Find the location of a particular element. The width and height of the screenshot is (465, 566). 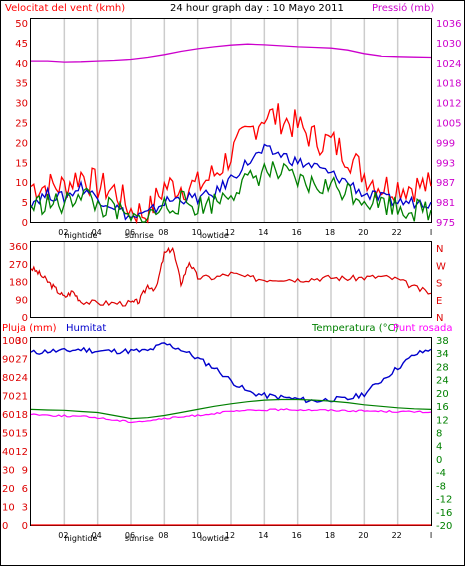

temp-y-tick: -20 is located at coordinates (444, 526).